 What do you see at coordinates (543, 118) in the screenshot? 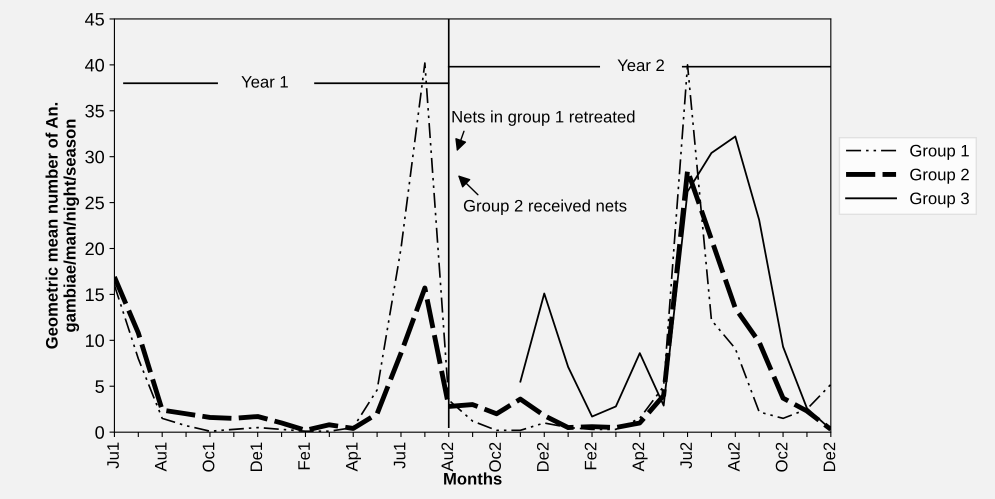
I see `annotation: Nets in group 1 retreated` at bounding box center [543, 118].